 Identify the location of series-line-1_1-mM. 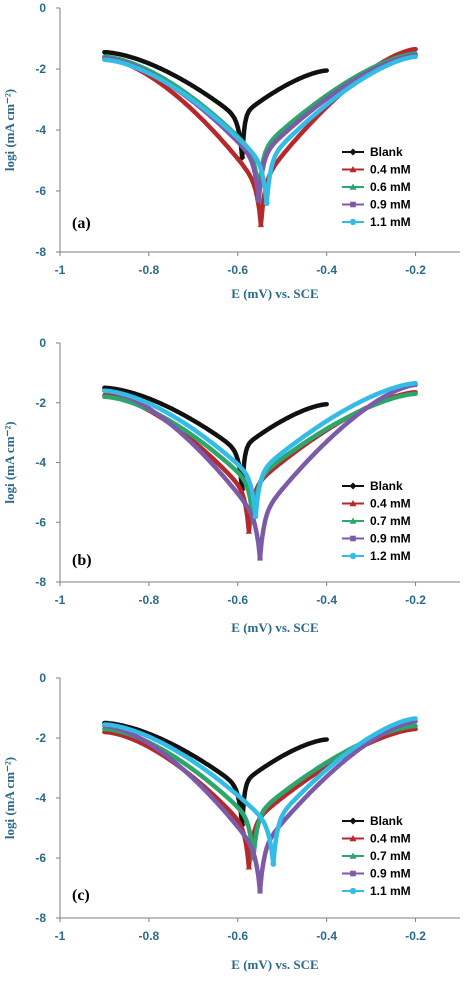
(260, 791).